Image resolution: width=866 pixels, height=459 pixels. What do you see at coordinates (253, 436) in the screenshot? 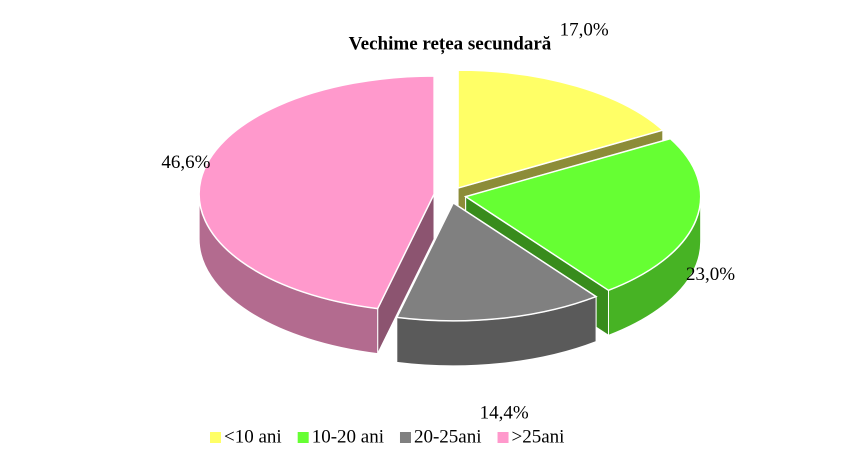
I see `legend-label: <10 ani` at bounding box center [253, 436].